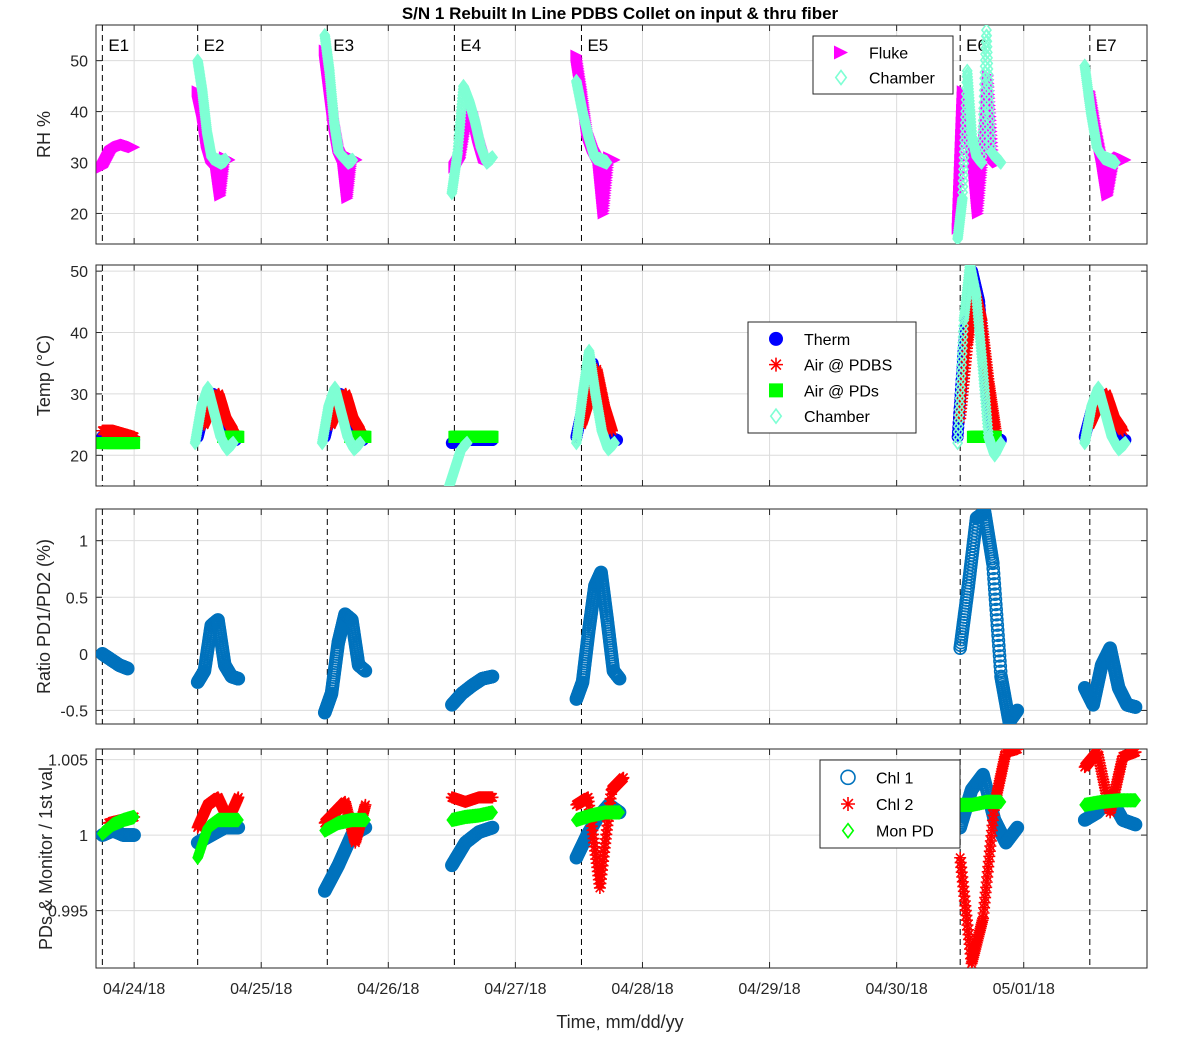  What do you see at coordinates (827, 340) in the screenshot?
I see `legend-entry: Therm` at bounding box center [827, 340].